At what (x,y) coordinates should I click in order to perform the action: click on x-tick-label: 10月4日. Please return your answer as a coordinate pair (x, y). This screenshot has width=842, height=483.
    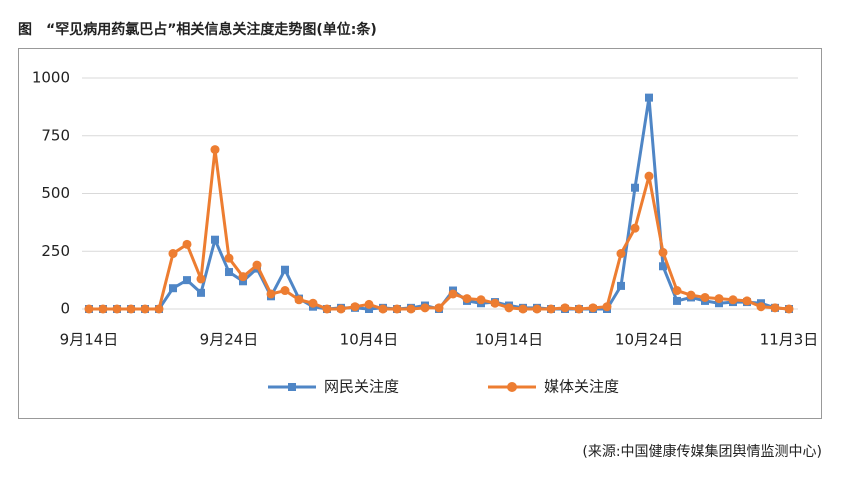
    Looking at the image, I should click on (369, 340).